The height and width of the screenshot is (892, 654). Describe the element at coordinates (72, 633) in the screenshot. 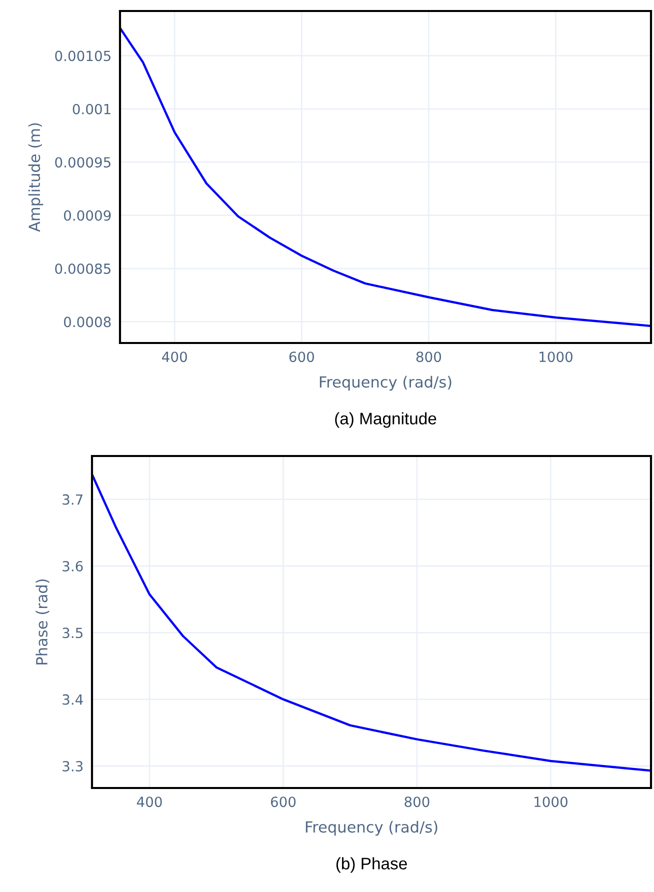

I see `y-tick-label: 3.5` at that location.